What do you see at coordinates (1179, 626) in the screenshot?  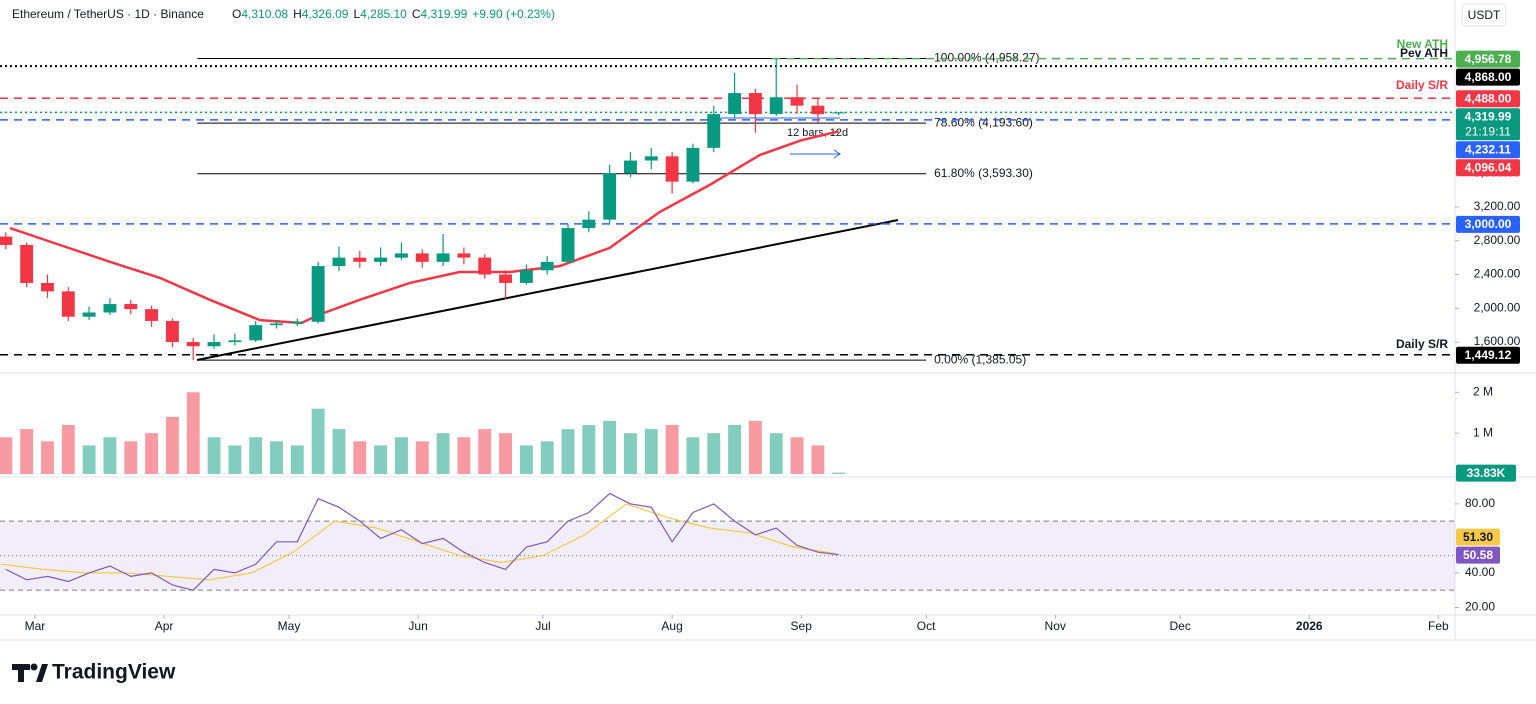 I see `x-tick-label: Dec` at bounding box center [1179, 626].